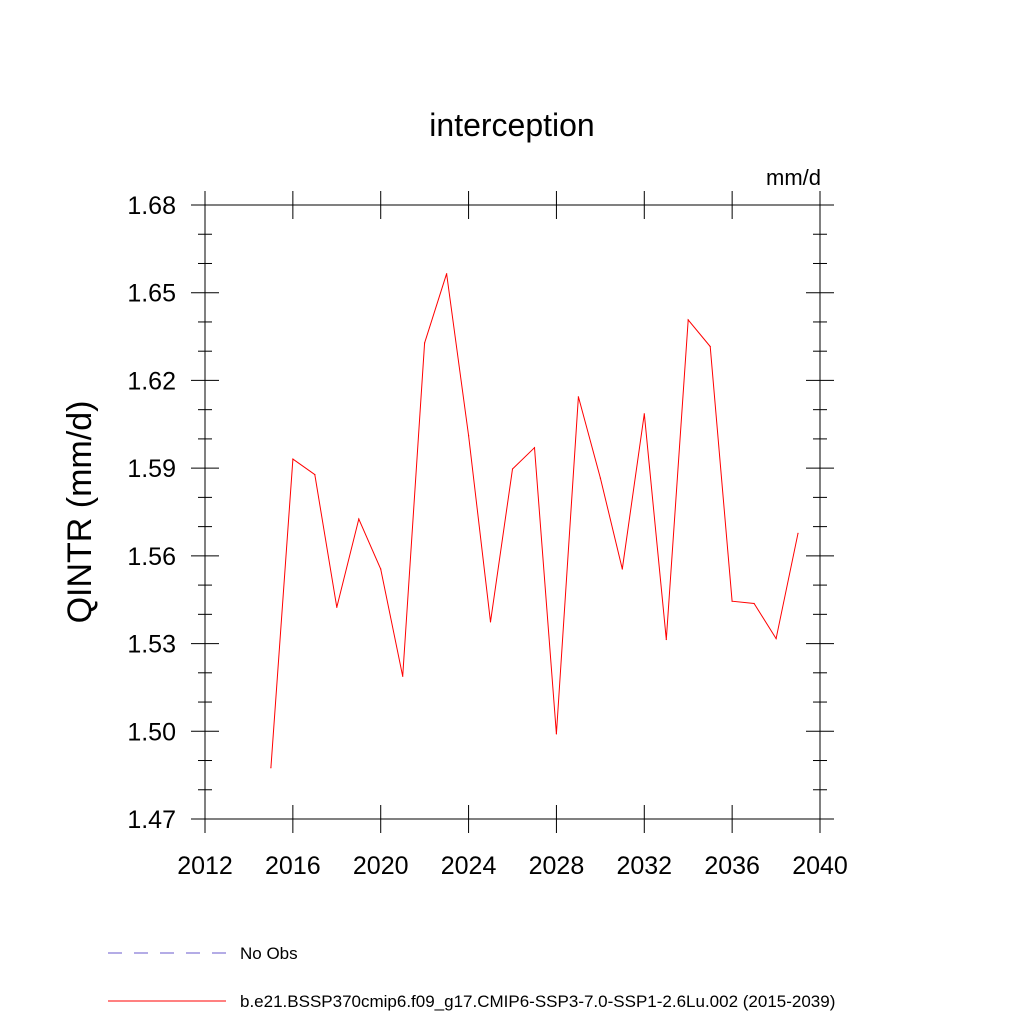 The width and height of the screenshot is (1024, 1024). I want to click on y-axis-title: QINTR (mm/d), so click(80, 512).